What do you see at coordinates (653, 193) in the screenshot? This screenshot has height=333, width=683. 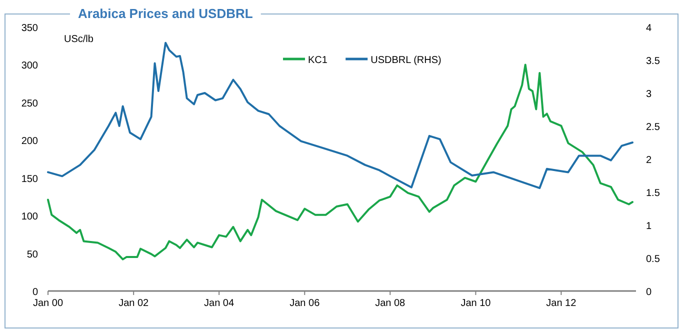 I see `y2-tick-label: 1.5` at bounding box center [653, 193].